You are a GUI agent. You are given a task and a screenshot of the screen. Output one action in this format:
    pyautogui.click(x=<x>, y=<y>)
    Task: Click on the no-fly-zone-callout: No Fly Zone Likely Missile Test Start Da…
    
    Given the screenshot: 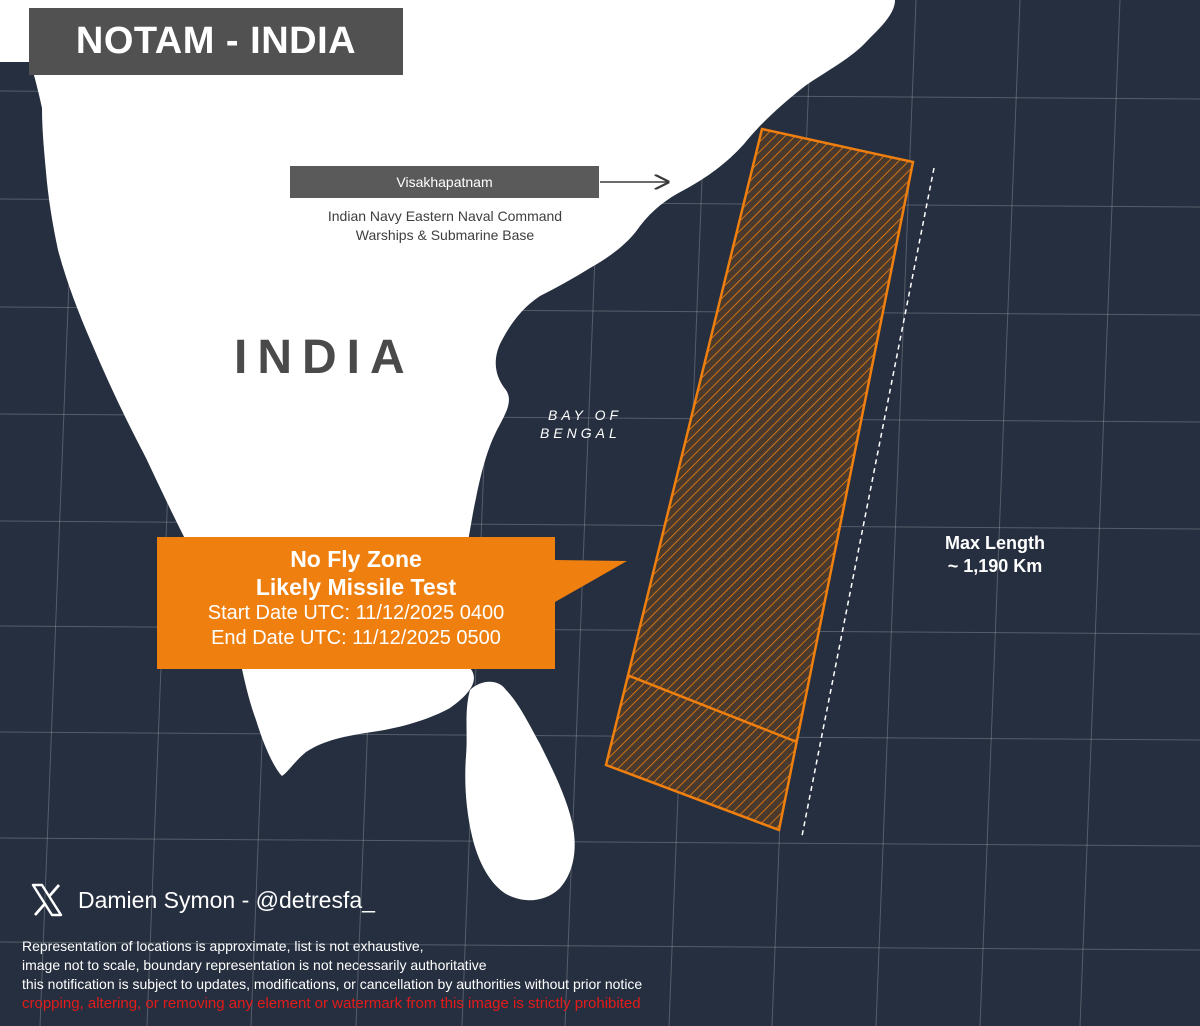 What is the action you would take?
    pyautogui.click(x=356, y=603)
    